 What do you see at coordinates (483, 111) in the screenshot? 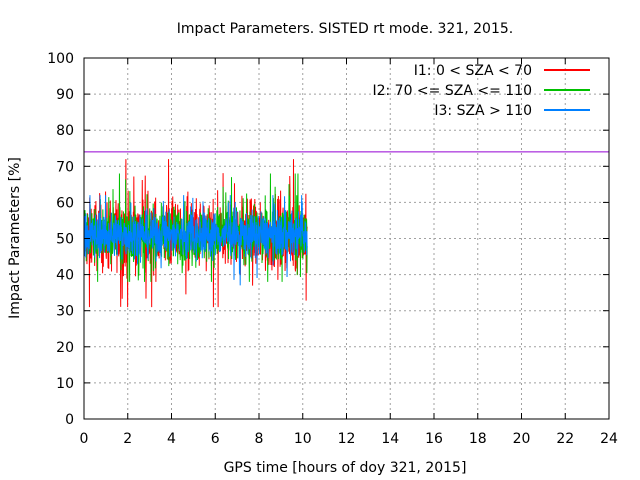
I see `legend-label: I3: SZA > 110` at bounding box center [483, 111].